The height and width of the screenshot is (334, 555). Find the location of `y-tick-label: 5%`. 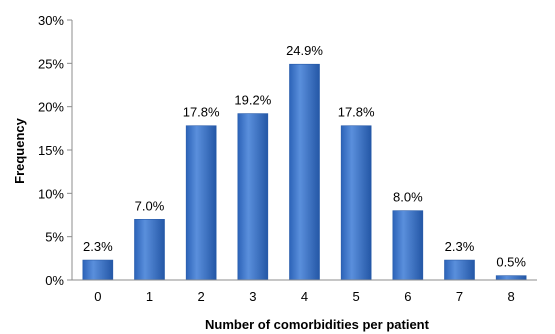

y-tick-label: 5% is located at coordinates (54, 237).